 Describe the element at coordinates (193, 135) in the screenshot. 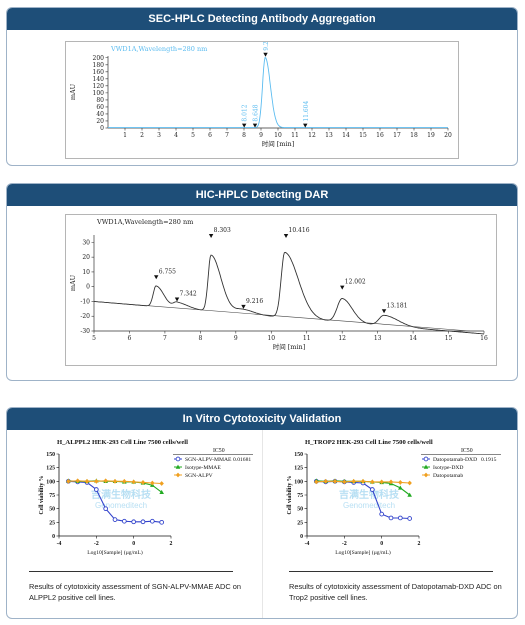

I see `x-tick-label: 5` at that location.